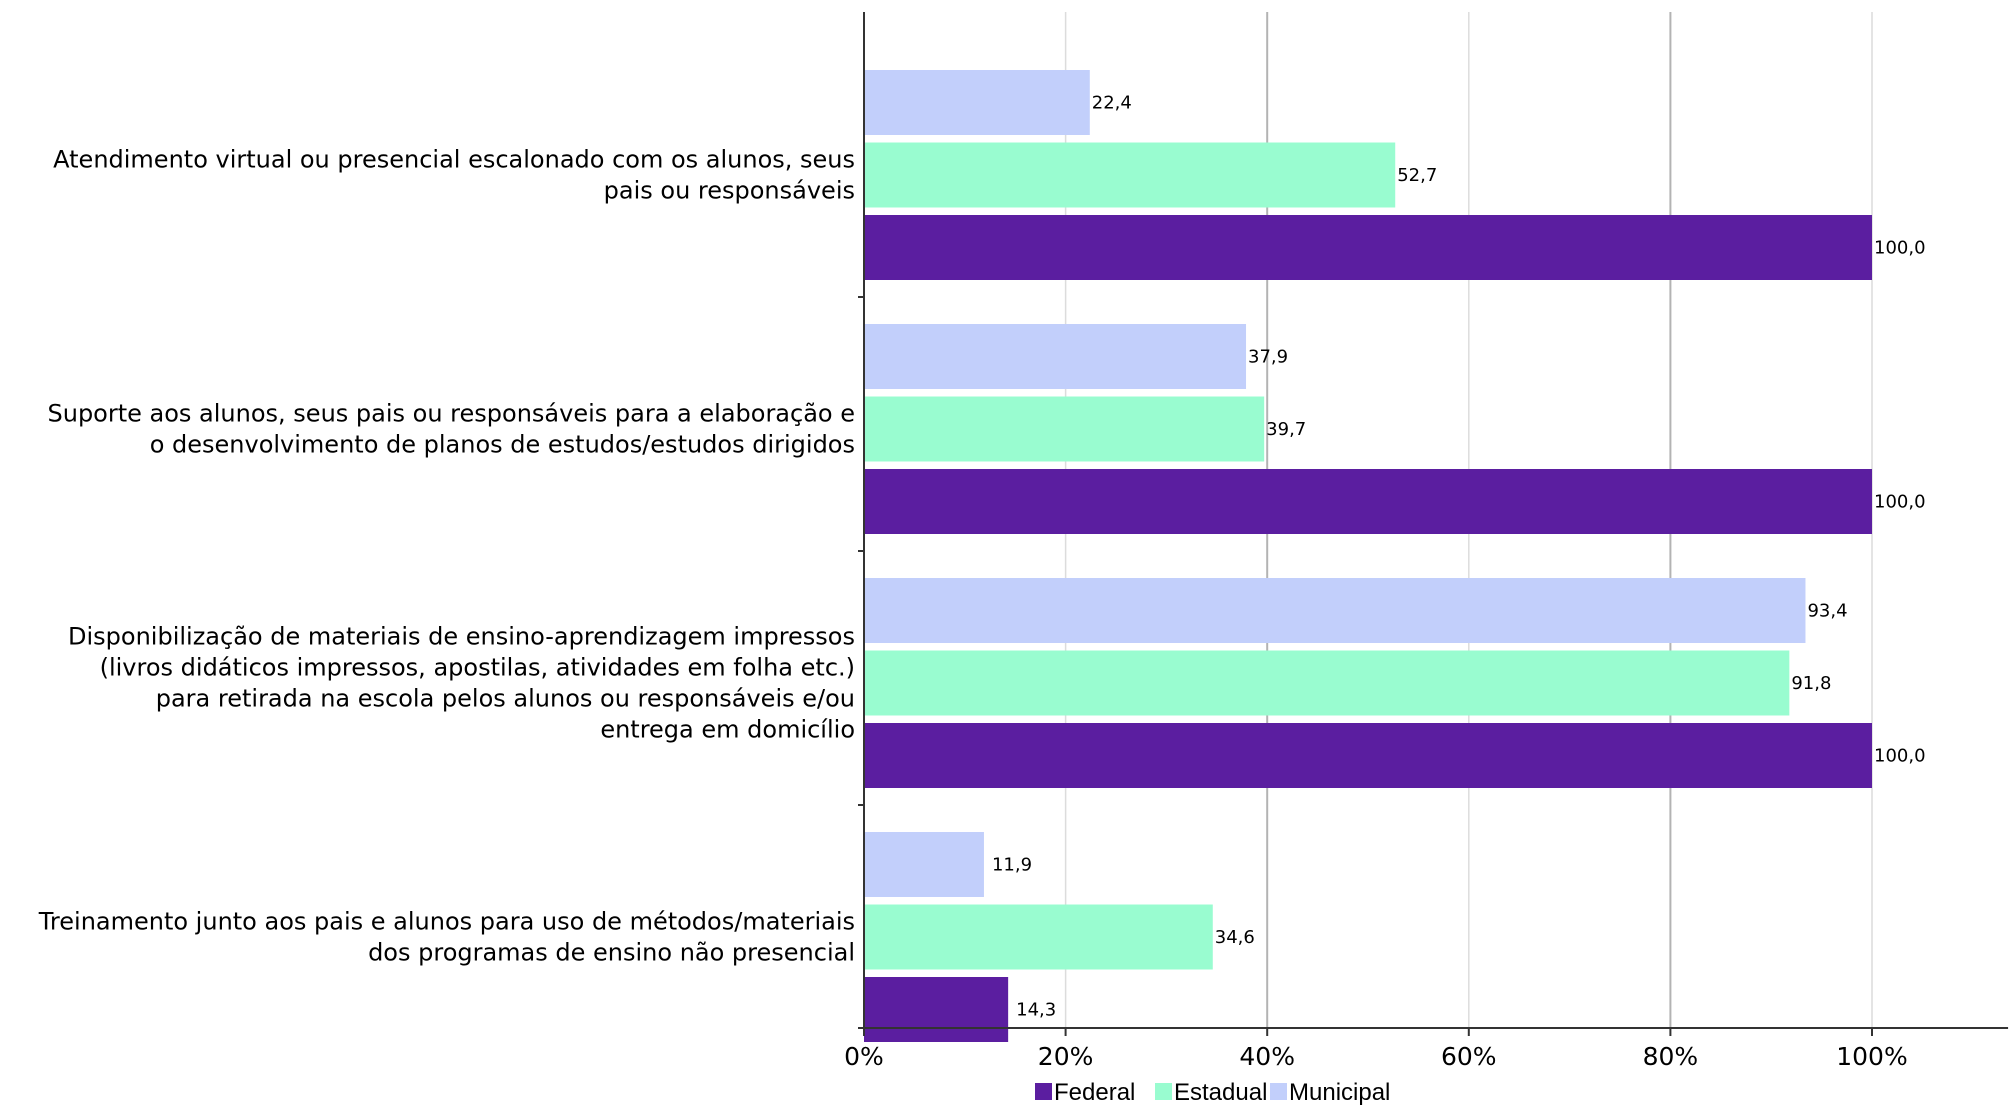  What do you see at coordinates (1112, 103) in the screenshot?
I see `value-label-municipal-1: 22,4` at bounding box center [1112, 103].